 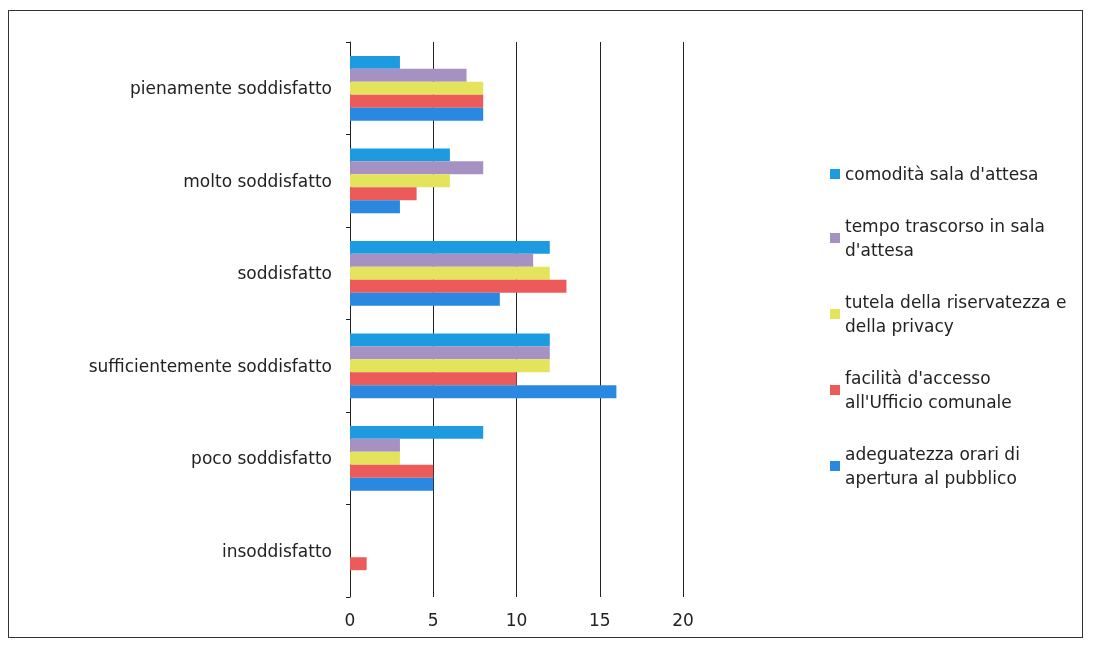 I want to click on legend-label: comodità sala d'attesa, so click(x=942, y=174).